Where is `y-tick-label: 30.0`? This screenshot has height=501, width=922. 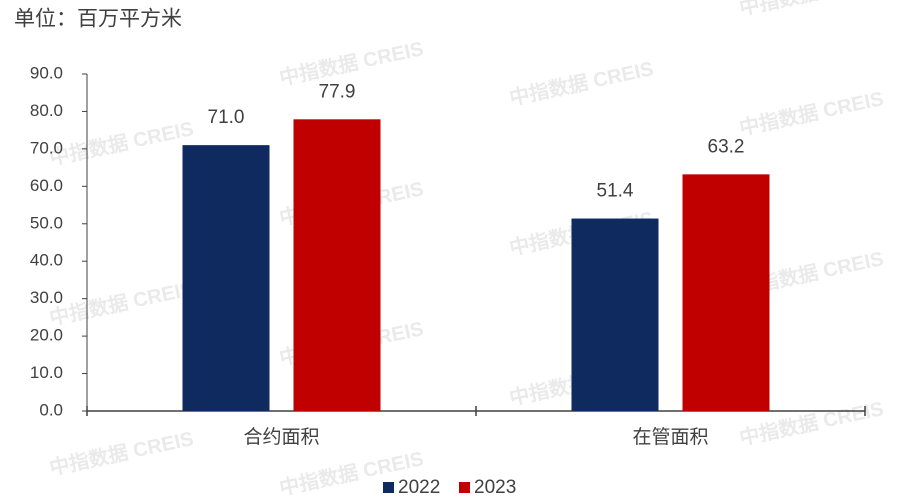
y-tick-label: 30.0 is located at coordinates (46, 297).